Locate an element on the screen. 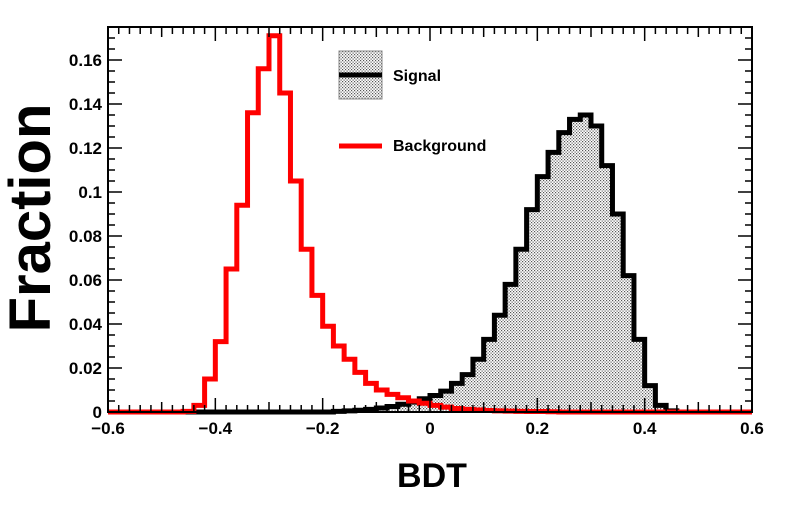  y-tick-label: 0.08 is located at coordinates (85, 236).